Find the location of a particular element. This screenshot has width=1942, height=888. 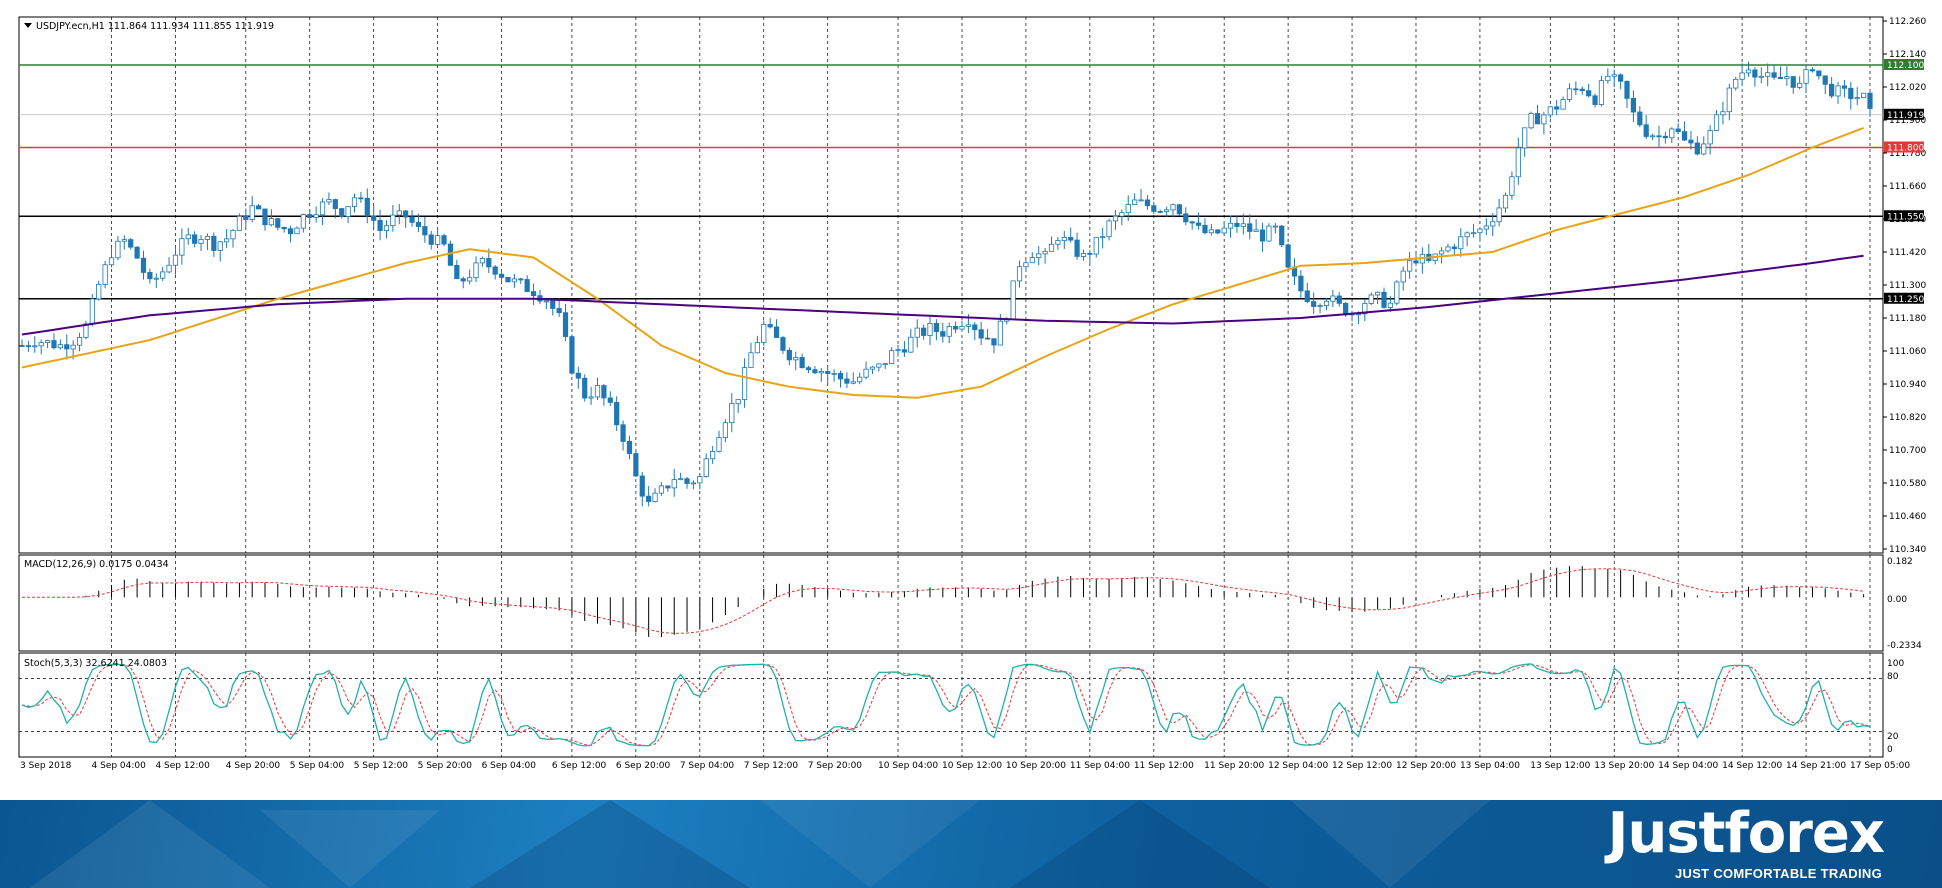

time-tick-label: 12 Sep 20:00 is located at coordinates (1426, 766).